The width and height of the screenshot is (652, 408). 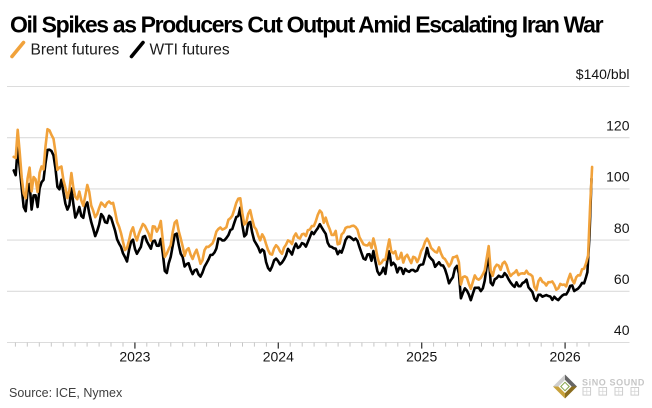 What do you see at coordinates (618, 125) in the screenshot?
I see `svg-text: 120` at bounding box center [618, 125].